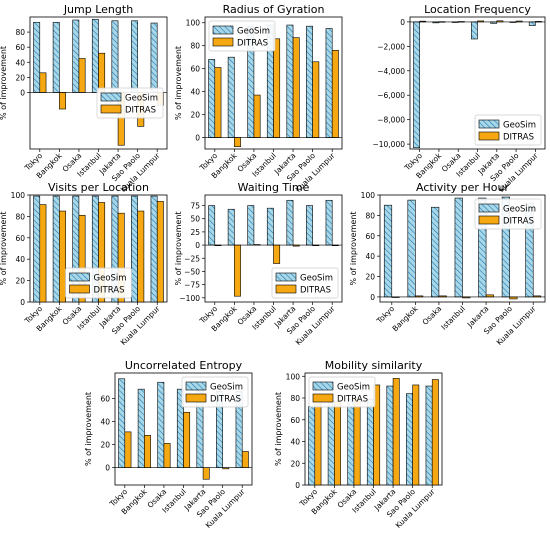 The image size is (550, 536). What do you see at coordinates (477, 9) in the screenshot?
I see `chart-title: Location Frequency` at bounding box center [477, 9].